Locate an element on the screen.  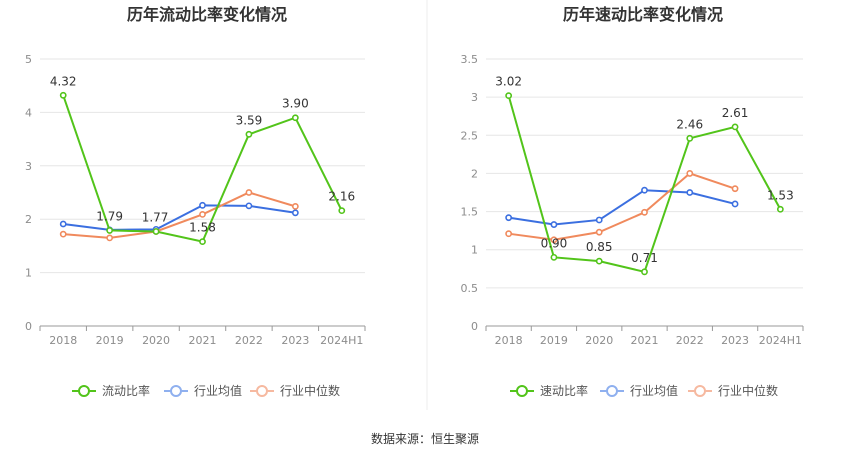
data-label: 1.53 is located at coordinates (780, 195).